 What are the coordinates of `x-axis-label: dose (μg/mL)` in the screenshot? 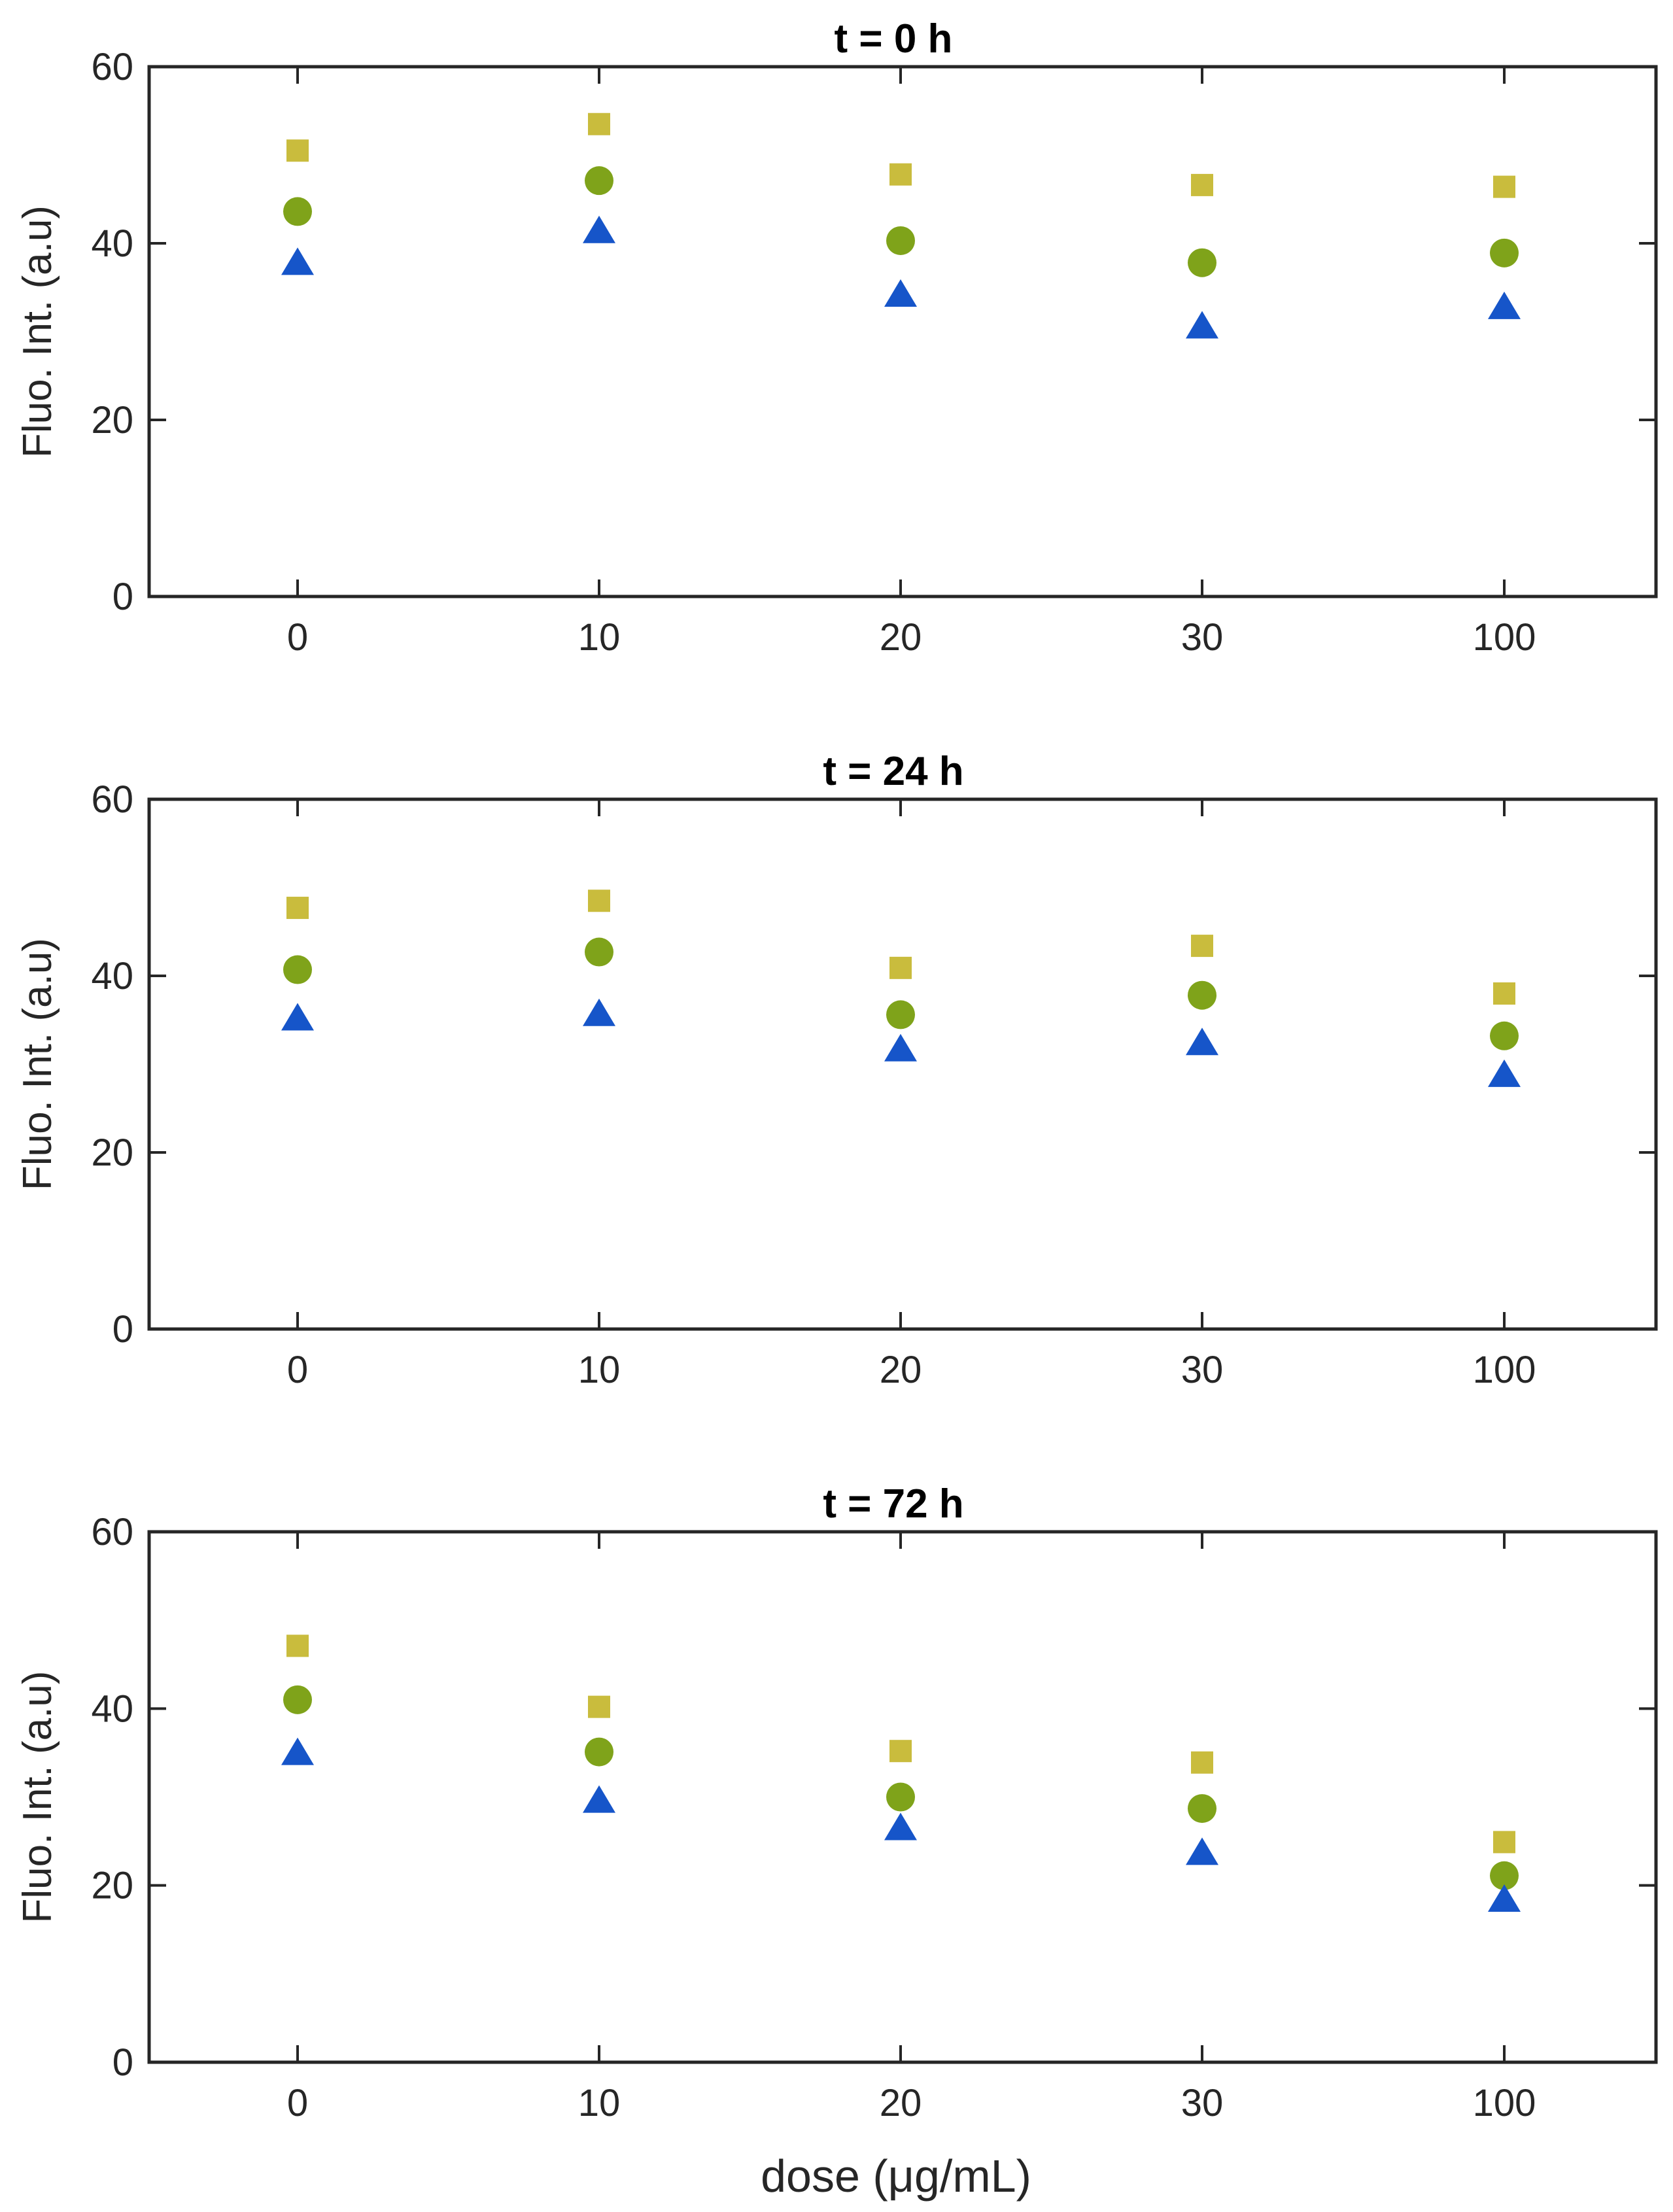 It's located at (896, 2176).